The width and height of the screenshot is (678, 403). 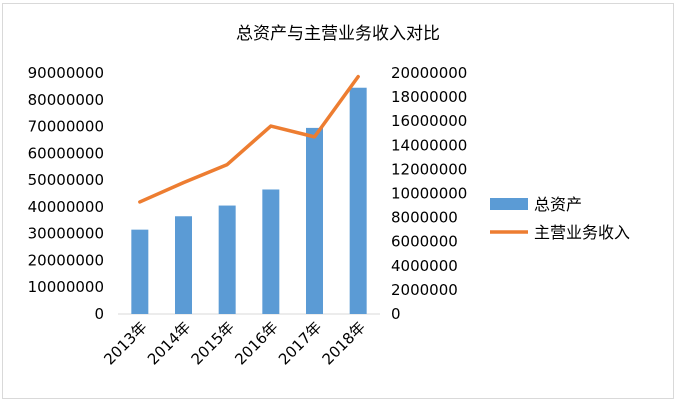 I want to click on right-tick-label: 0, so click(x=396, y=314).